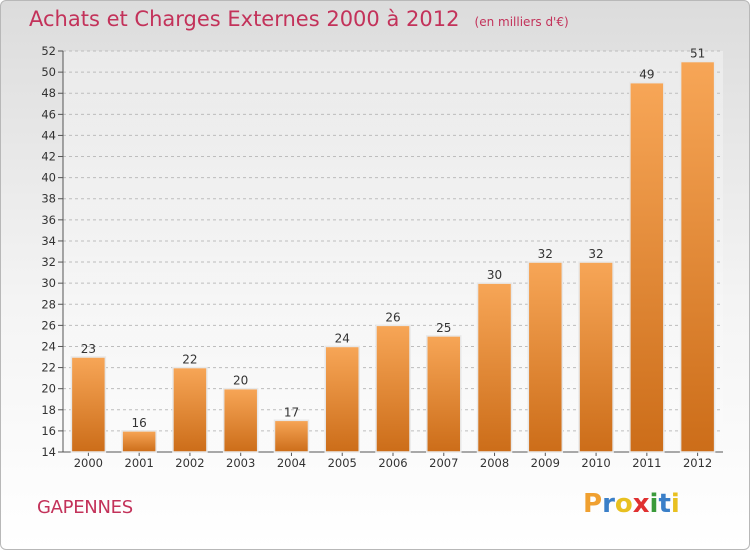  What do you see at coordinates (641, 504) in the screenshot?
I see `logo-letter: x` at bounding box center [641, 504].